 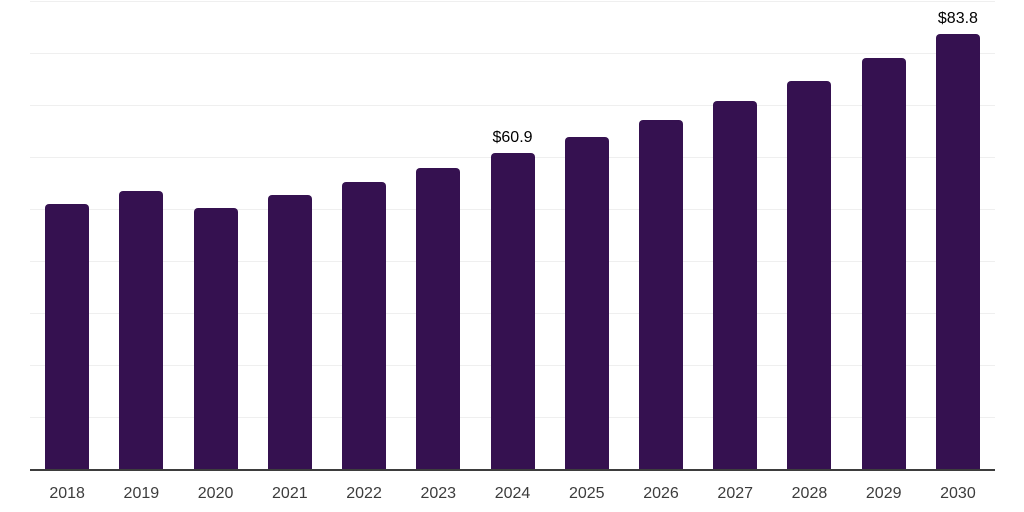 I want to click on bar-slot-2023, so click(x=438, y=236).